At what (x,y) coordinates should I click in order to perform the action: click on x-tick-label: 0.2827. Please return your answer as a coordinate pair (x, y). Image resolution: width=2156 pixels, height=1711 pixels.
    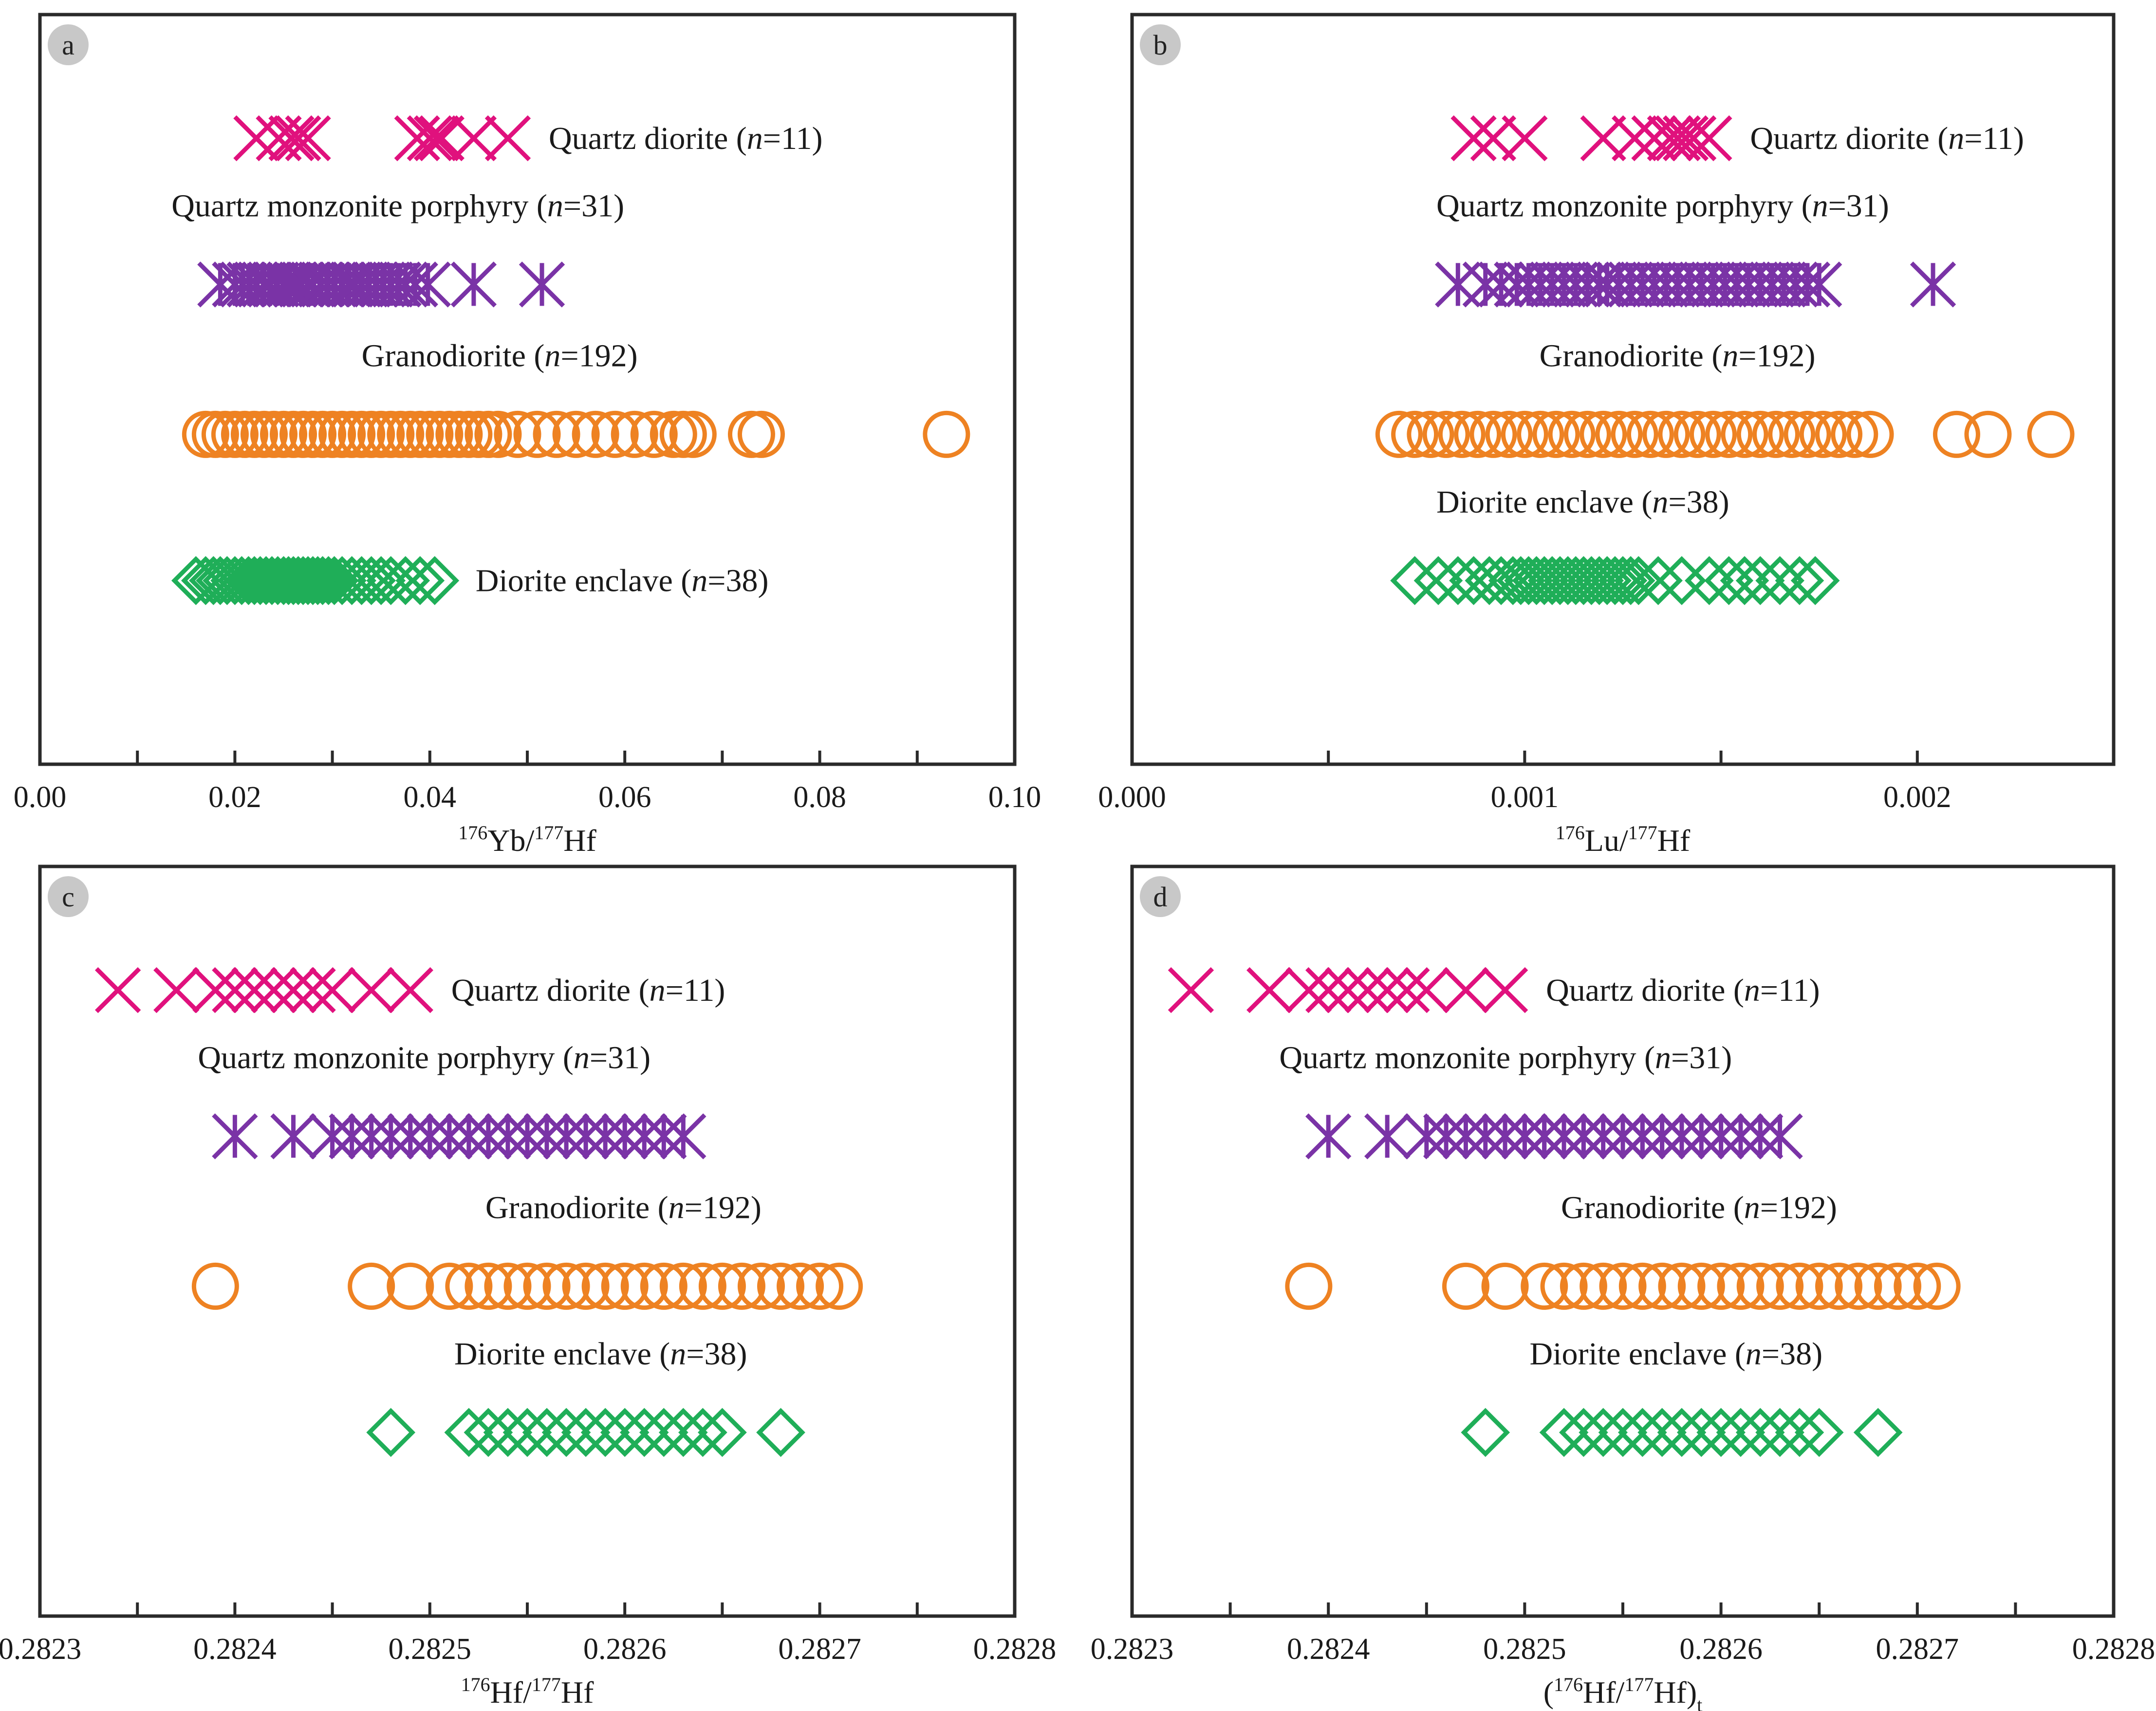
    Looking at the image, I should click on (819, 1649).